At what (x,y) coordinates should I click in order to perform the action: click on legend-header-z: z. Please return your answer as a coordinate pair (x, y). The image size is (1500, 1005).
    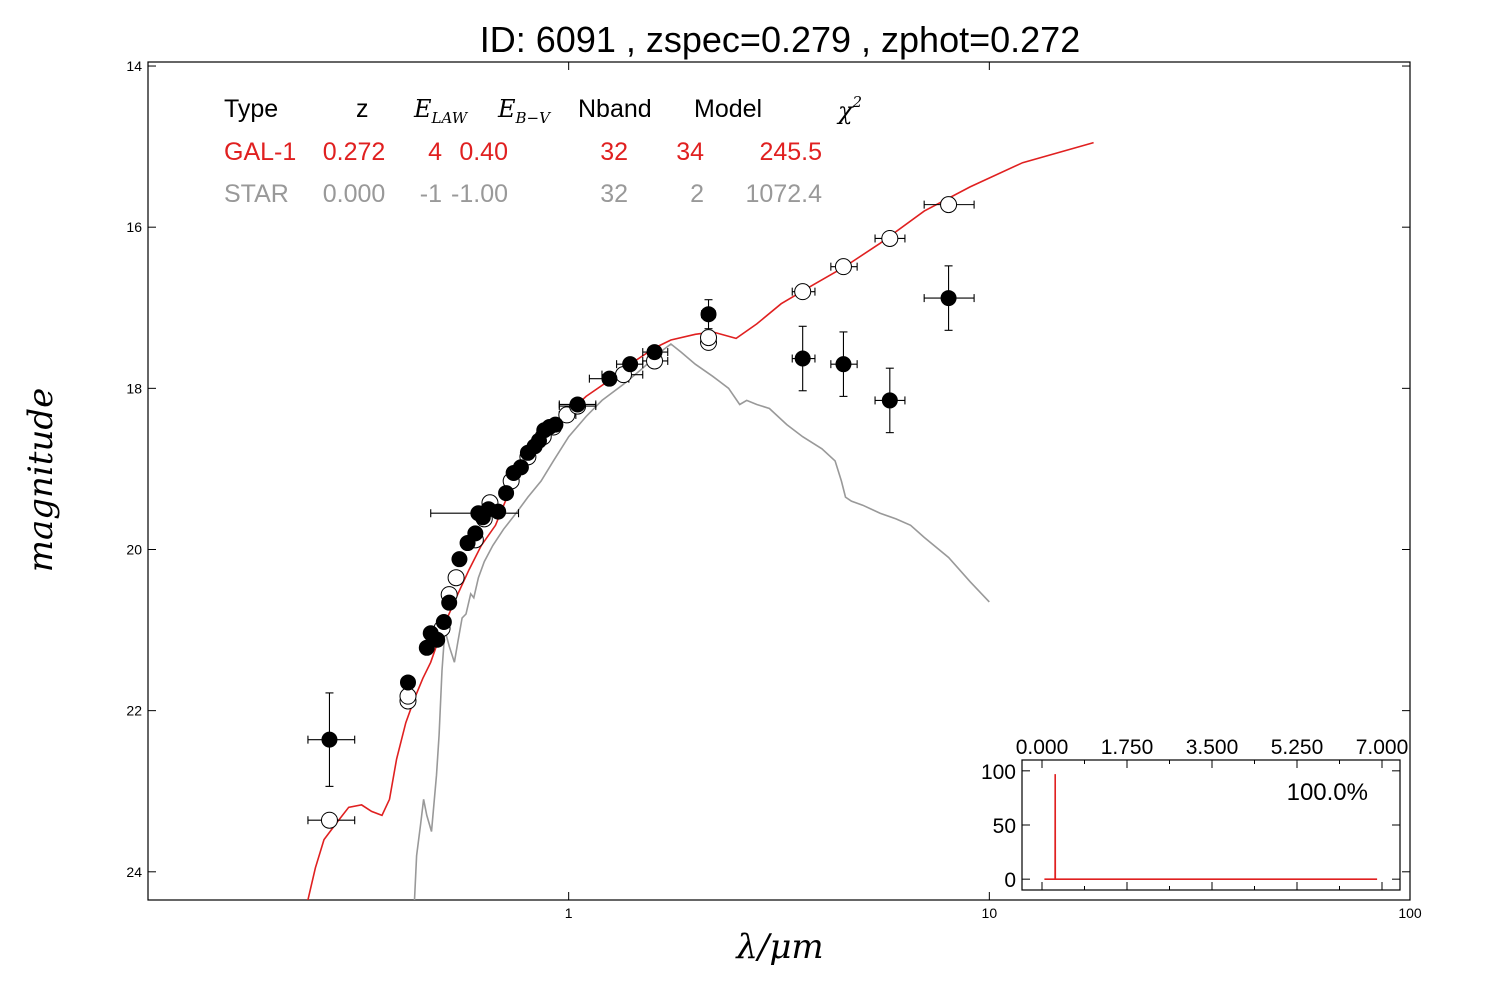
    Looking at the image, I should click on (362, 109).